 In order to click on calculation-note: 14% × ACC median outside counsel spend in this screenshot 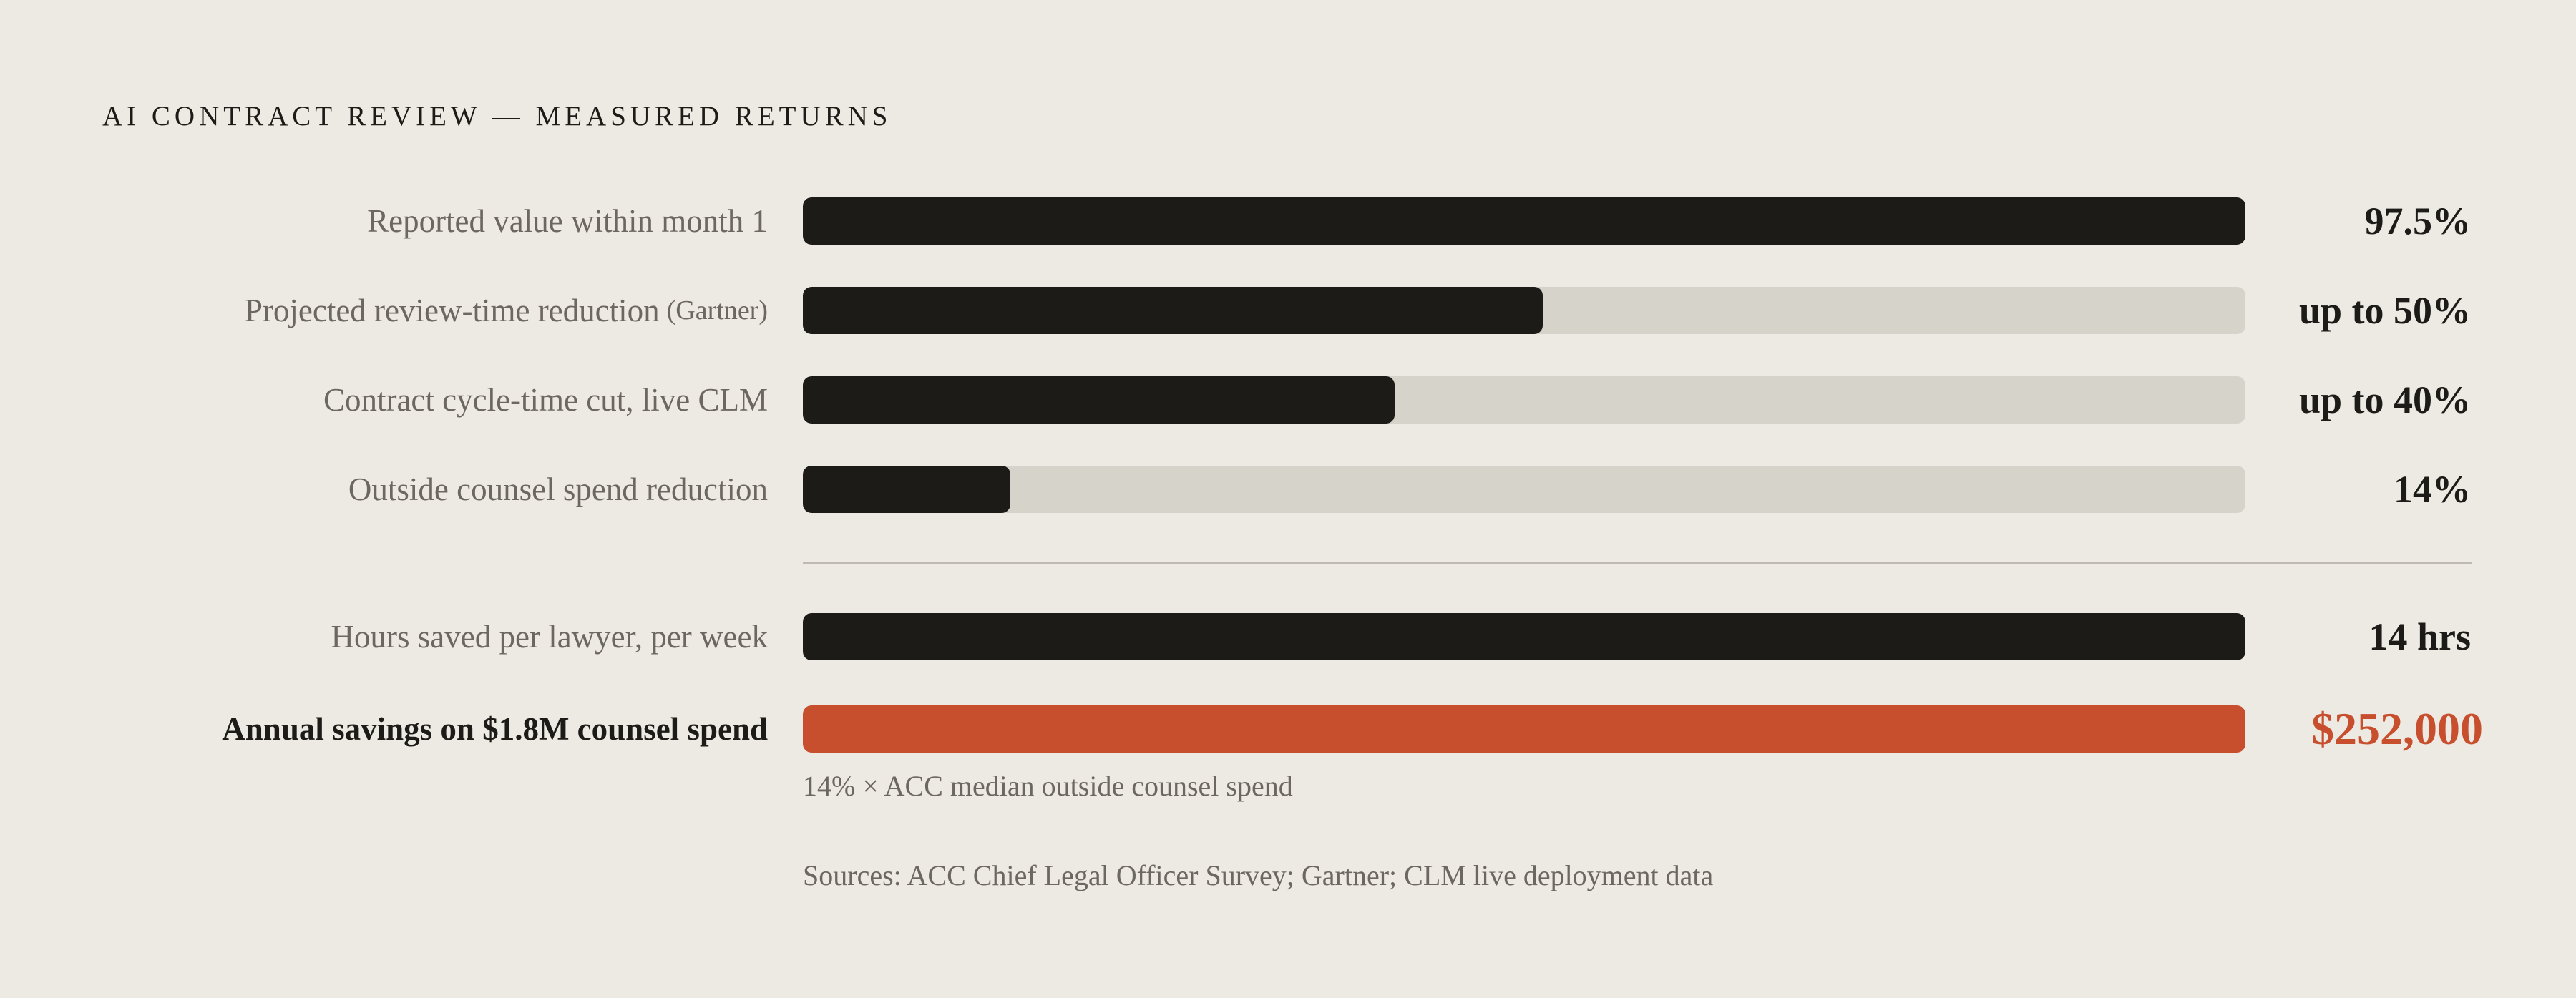, I will do `click(1048, 786)`.